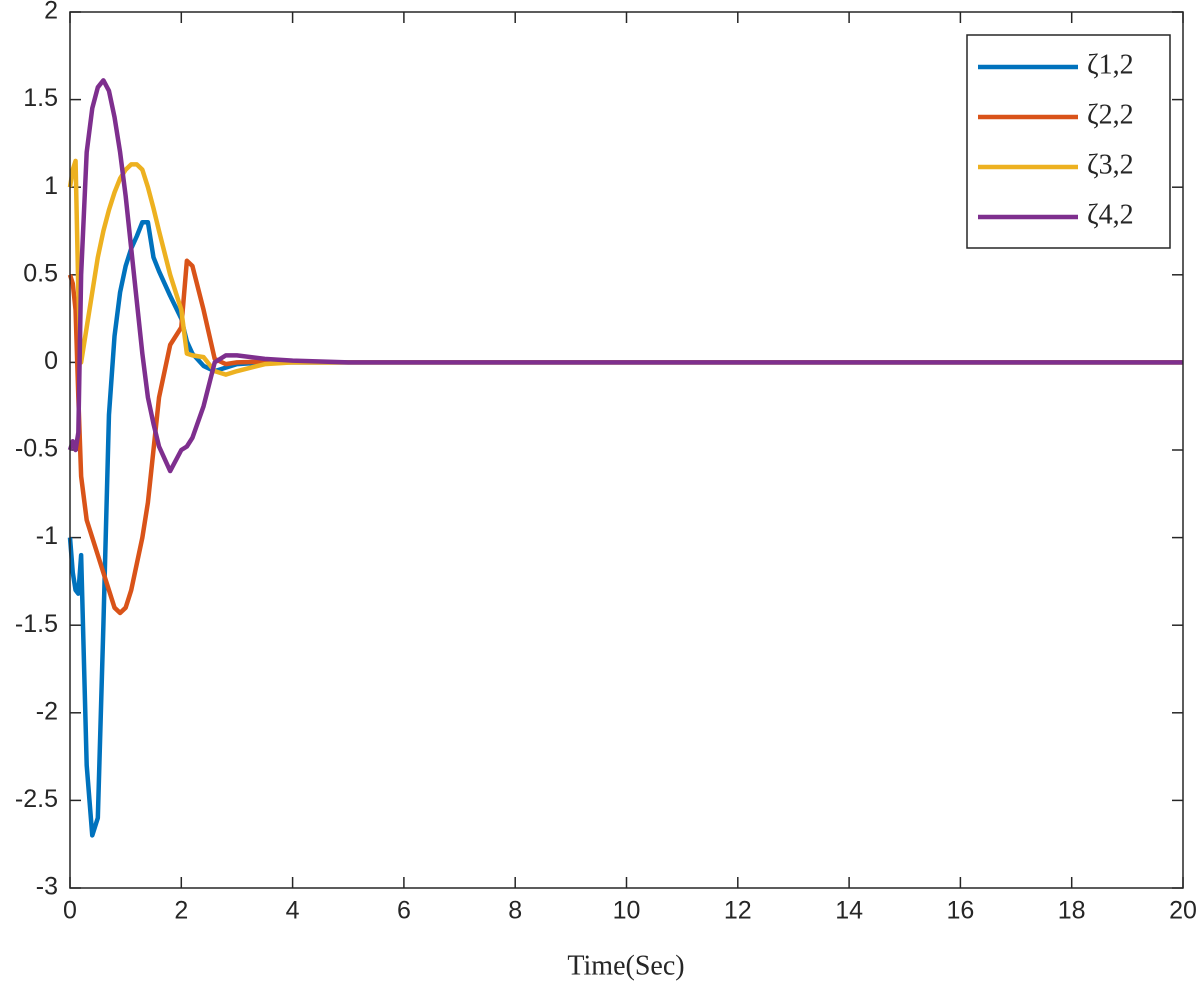 The image size is (1200, 994). Describe the element at coordinates (51, 186) in the screenshot. I see `y-tick-label: 1` at that location.